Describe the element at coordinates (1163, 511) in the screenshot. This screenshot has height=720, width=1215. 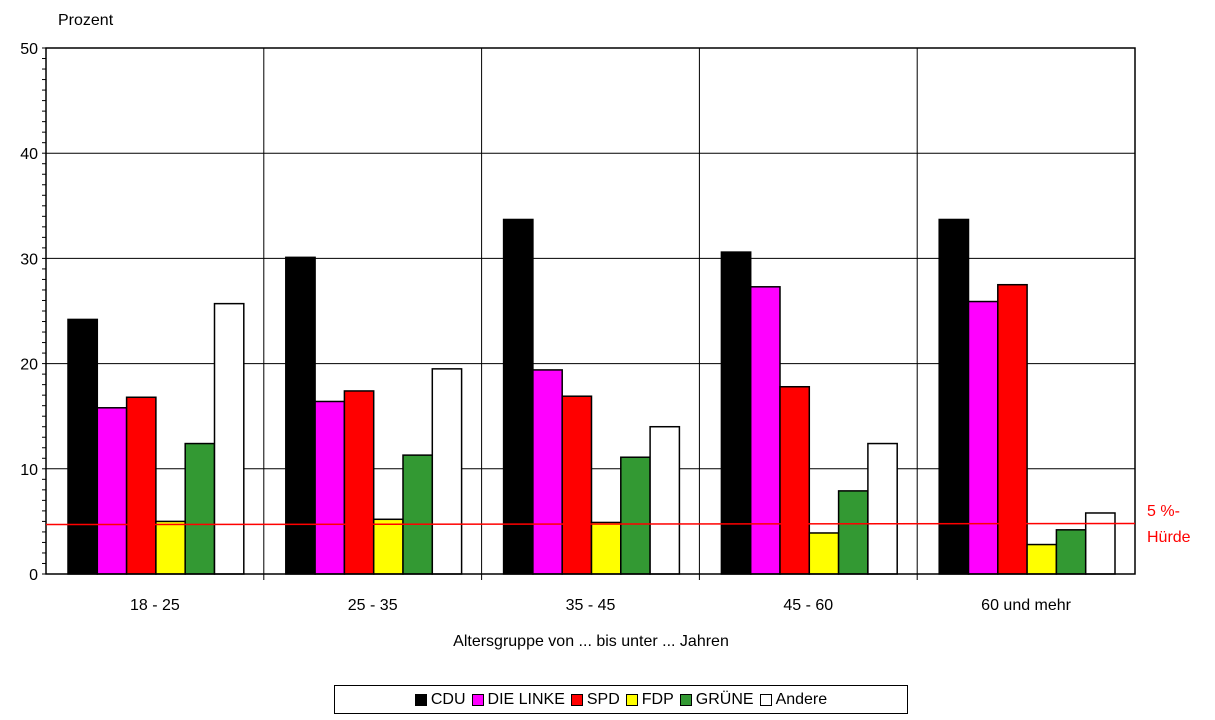
I see `threshold-label: 5 %-` at that location.